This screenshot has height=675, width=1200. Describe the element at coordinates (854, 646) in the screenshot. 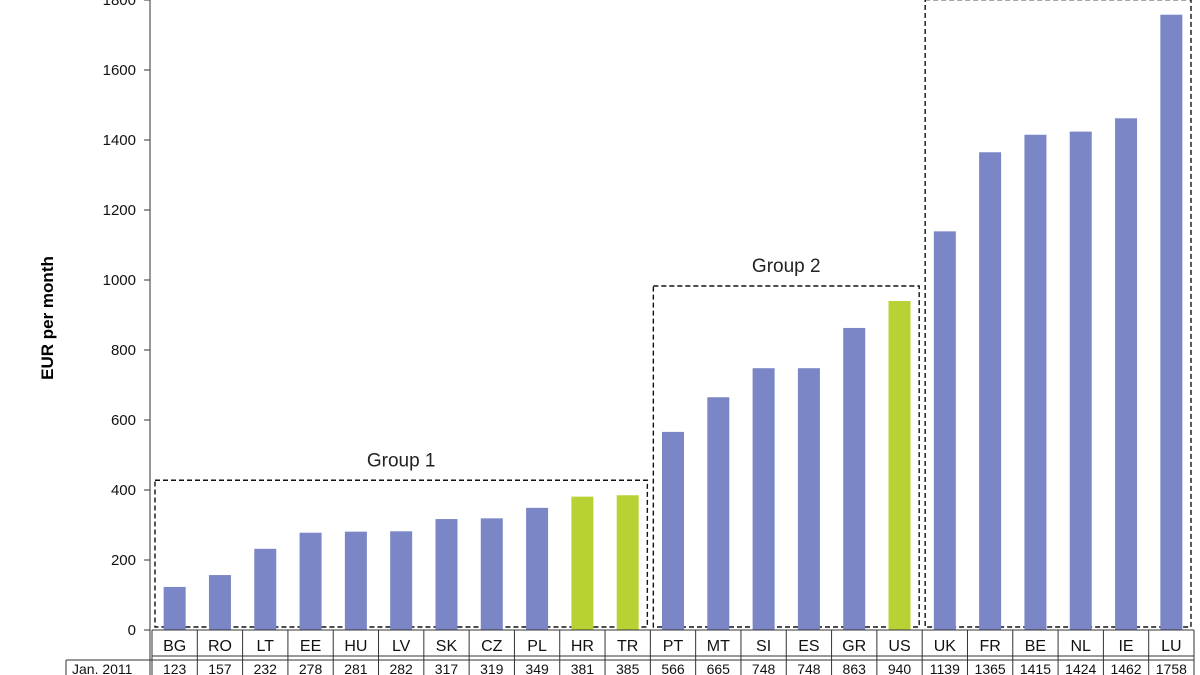

I see `category-label: GR` at that location.